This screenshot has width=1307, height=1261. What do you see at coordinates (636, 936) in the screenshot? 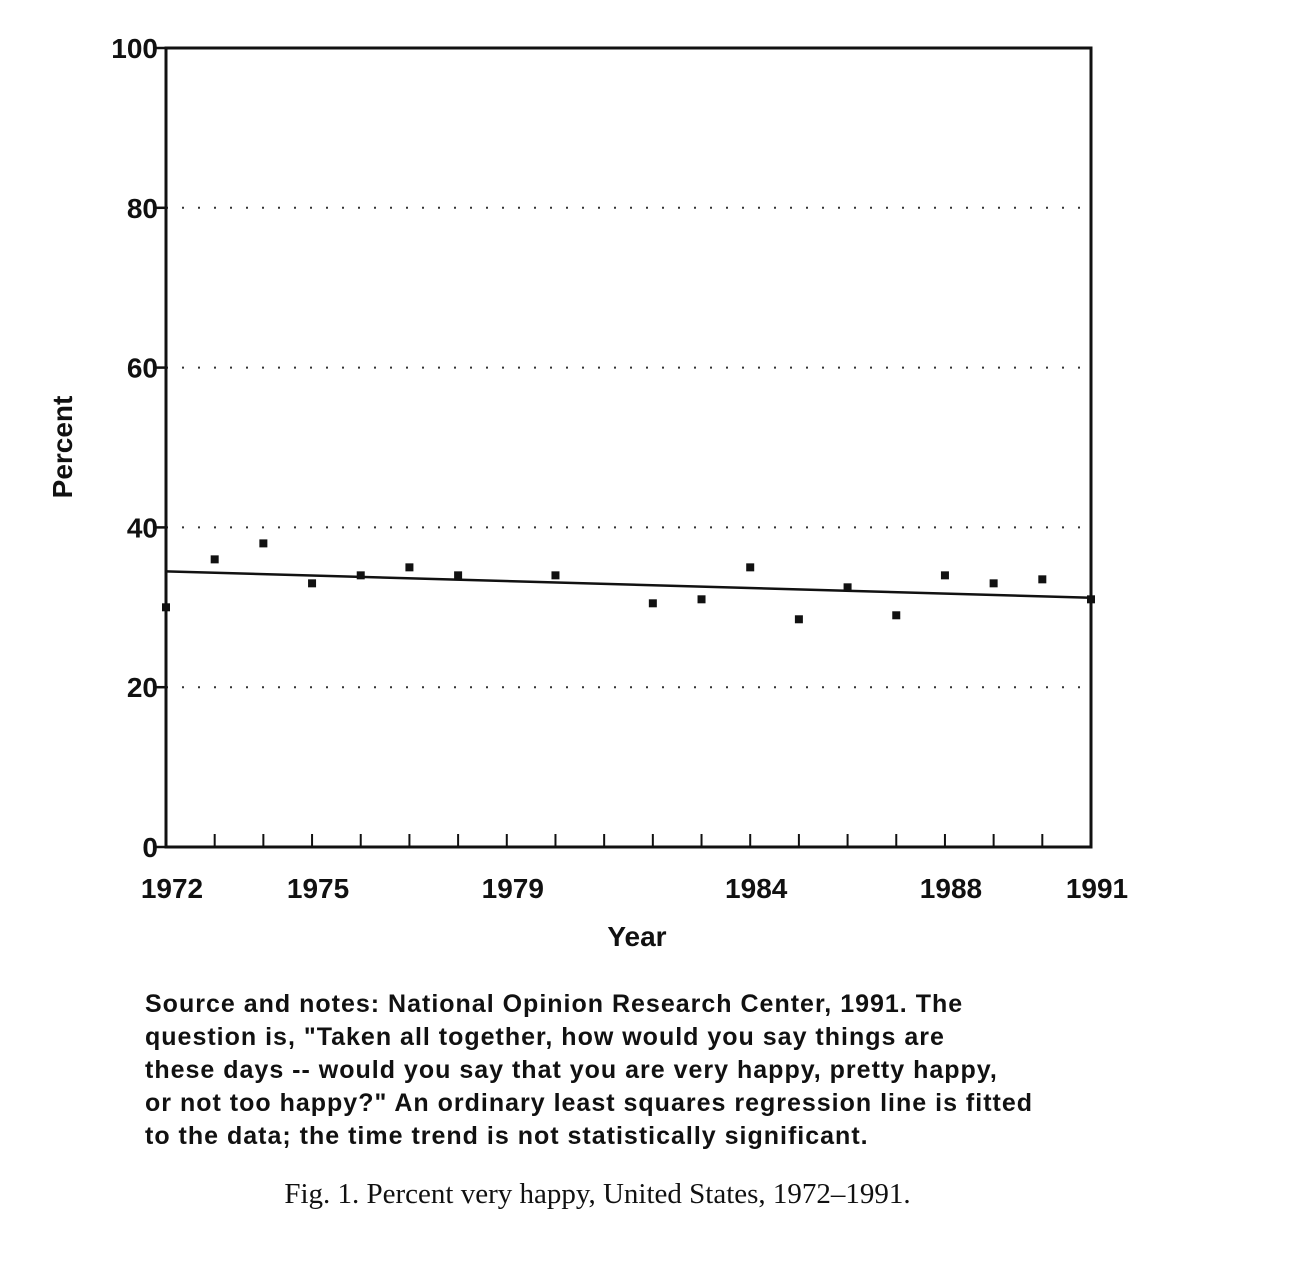
I see `x-axis-label: Year` at bounding box center [636, 936].